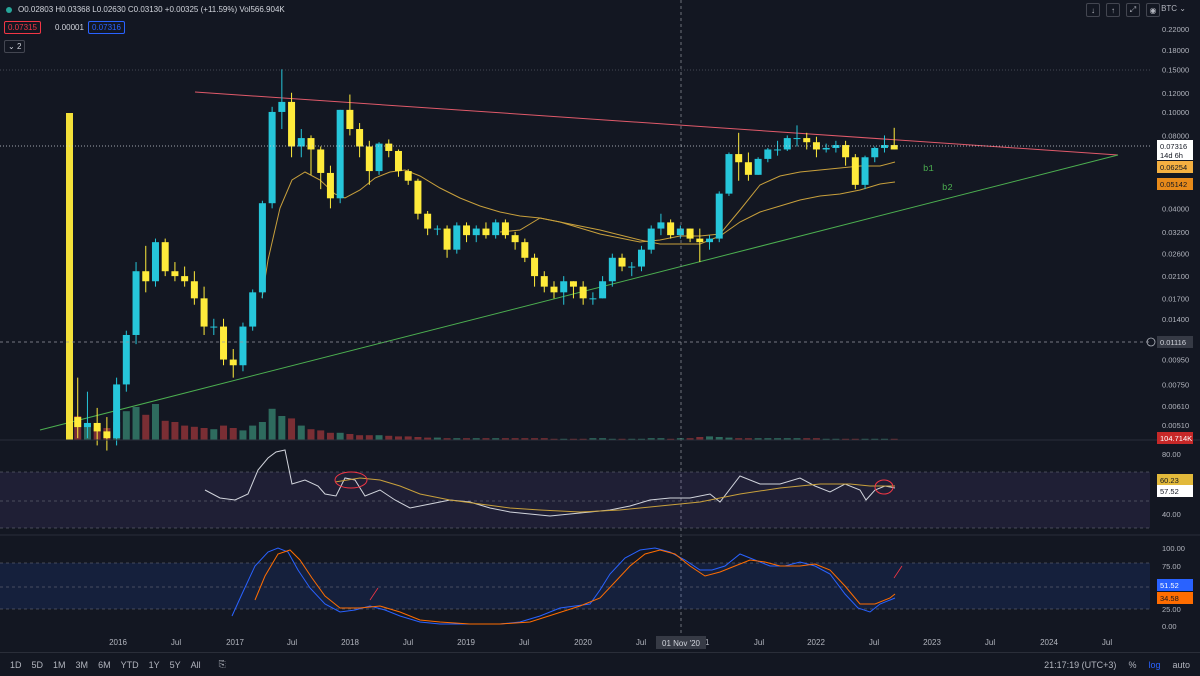  I want to click on date-range-icon: ⎘, so click(222, 664).